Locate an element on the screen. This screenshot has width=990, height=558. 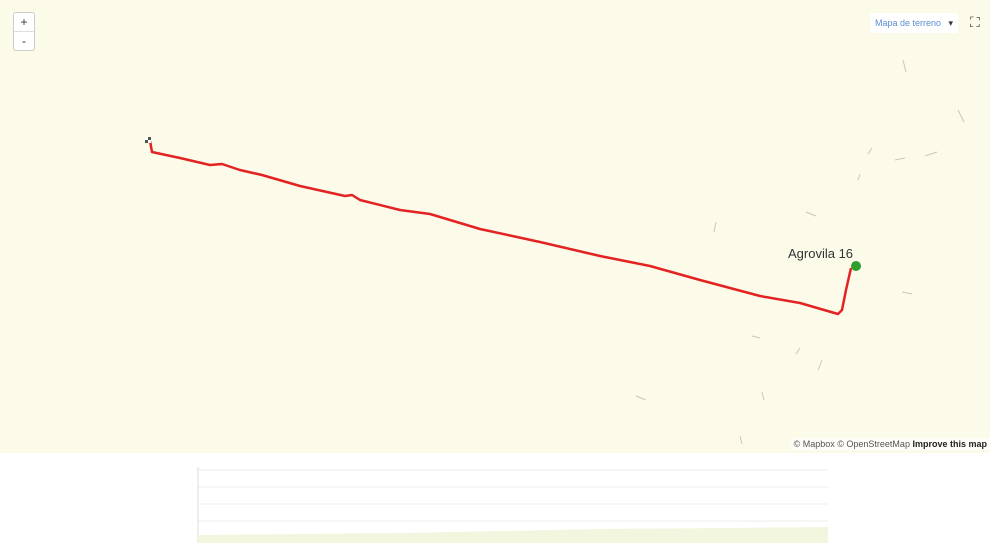
layer-select: Mapa de terreno is located at coordinates (914, 23).